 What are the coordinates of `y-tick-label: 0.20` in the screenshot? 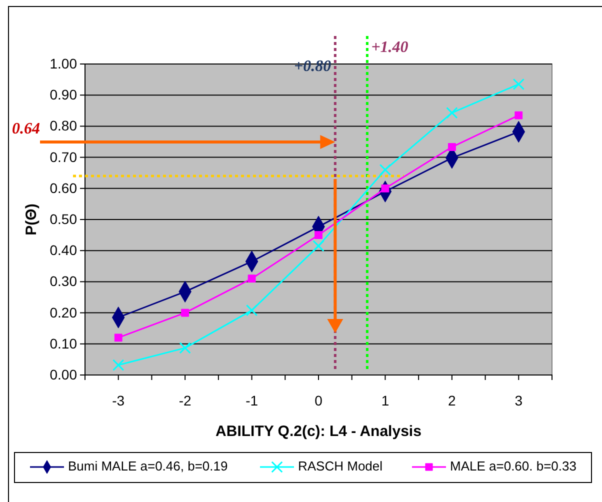 It's located at (64, 312).